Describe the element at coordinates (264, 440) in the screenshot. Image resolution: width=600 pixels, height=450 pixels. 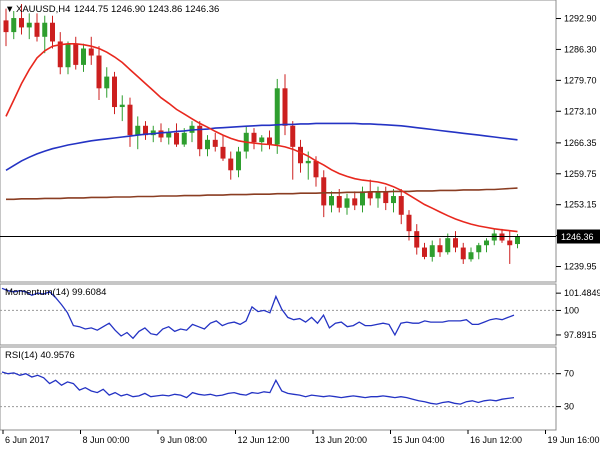
I see `time-tick-label: 12 Jun 12:00` at that location.